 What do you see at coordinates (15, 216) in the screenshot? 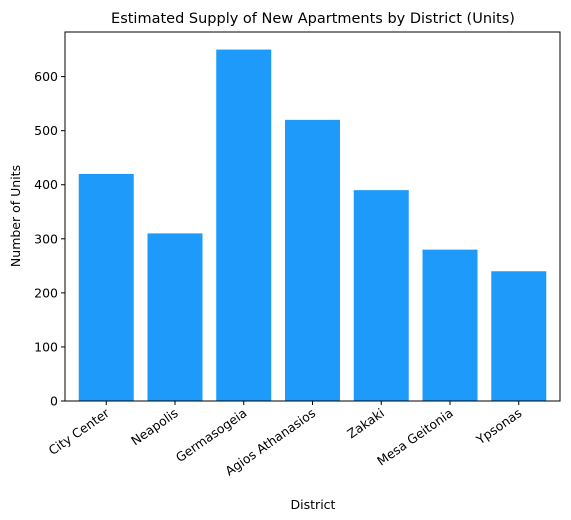
I see `y-axis-label: Number of Units` at bounding box center [15, 216].